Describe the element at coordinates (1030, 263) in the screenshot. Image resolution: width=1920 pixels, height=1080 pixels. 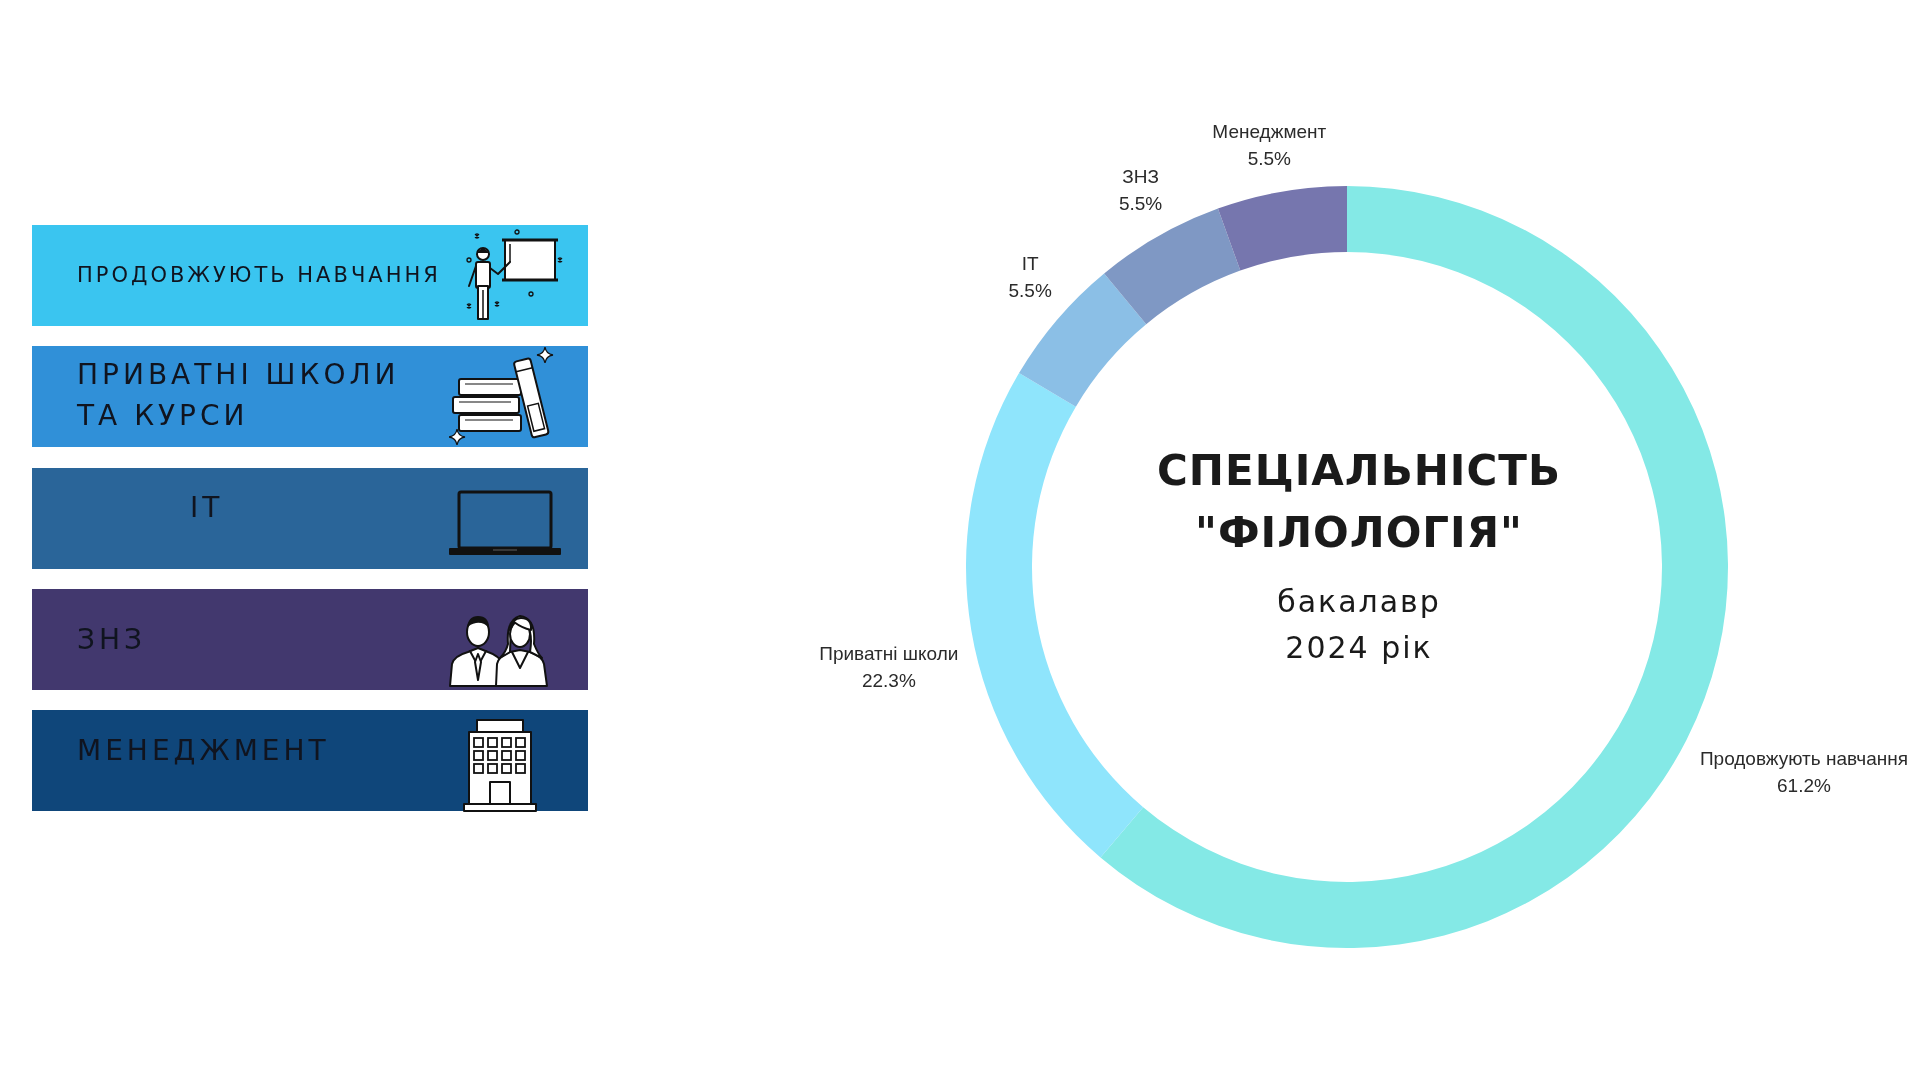
I see `slice-label: IT` at that location.